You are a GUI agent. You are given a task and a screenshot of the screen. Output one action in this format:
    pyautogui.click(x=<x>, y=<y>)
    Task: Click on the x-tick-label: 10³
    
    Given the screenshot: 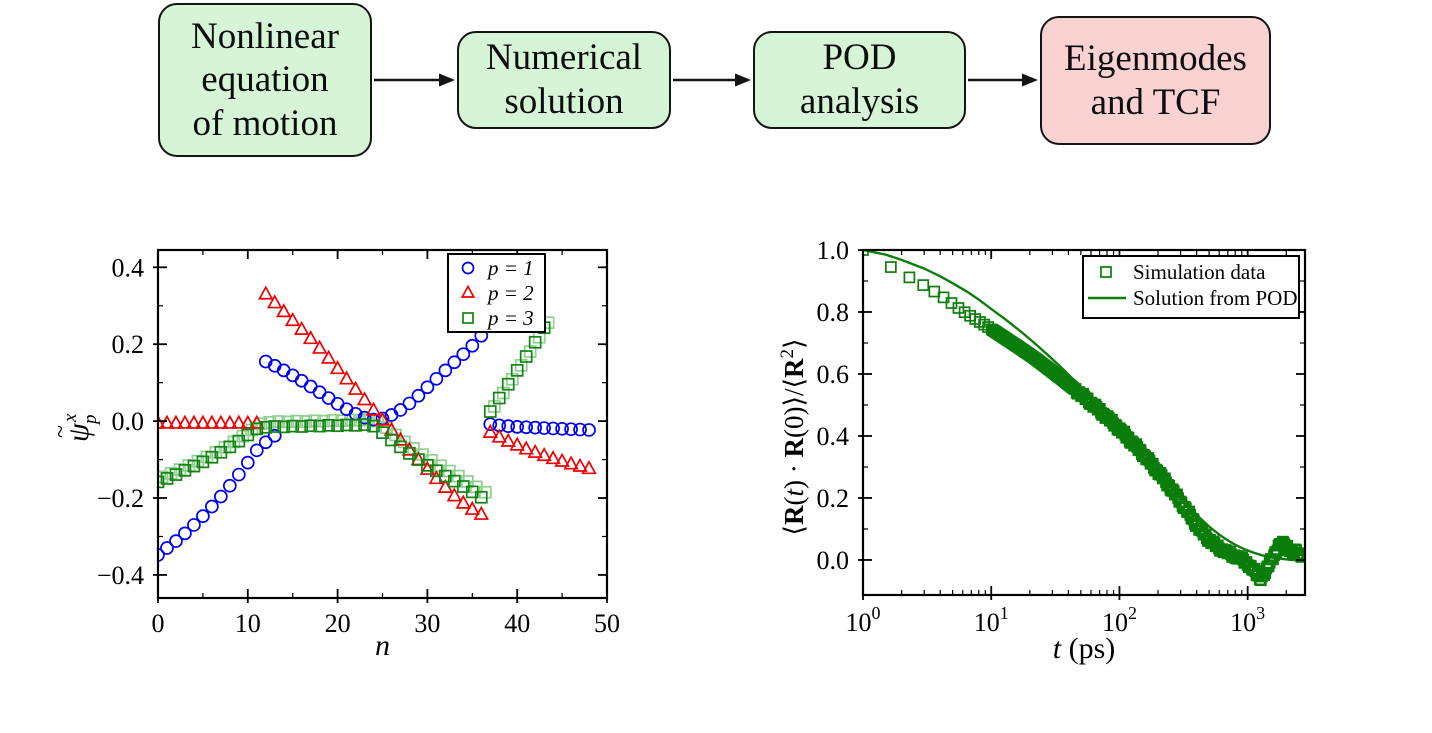 What is the action you would take?
    pyautogui.click(x=1247, y=620)
    